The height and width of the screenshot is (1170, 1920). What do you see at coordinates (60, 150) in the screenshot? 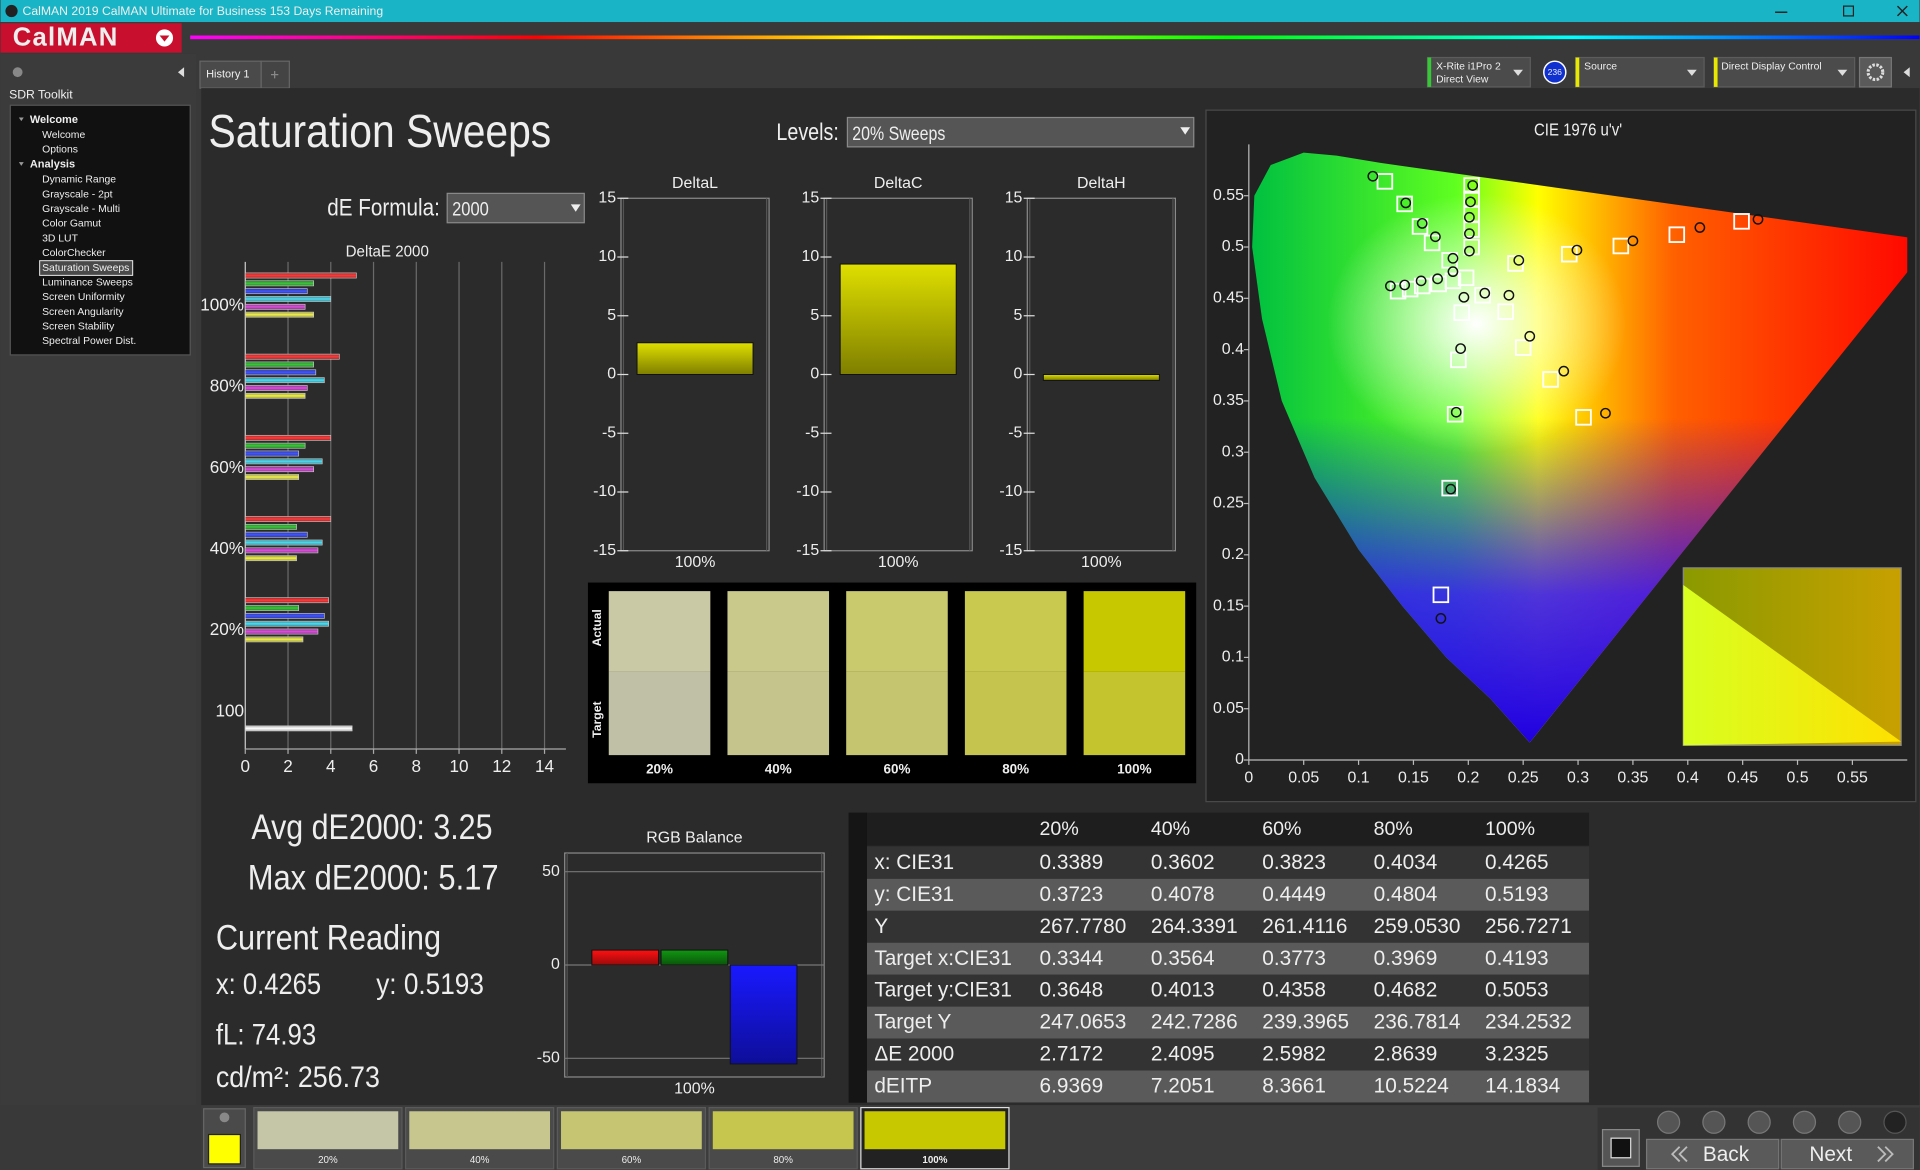
I see `tree-item: Options` at bounding box center [60, 150].